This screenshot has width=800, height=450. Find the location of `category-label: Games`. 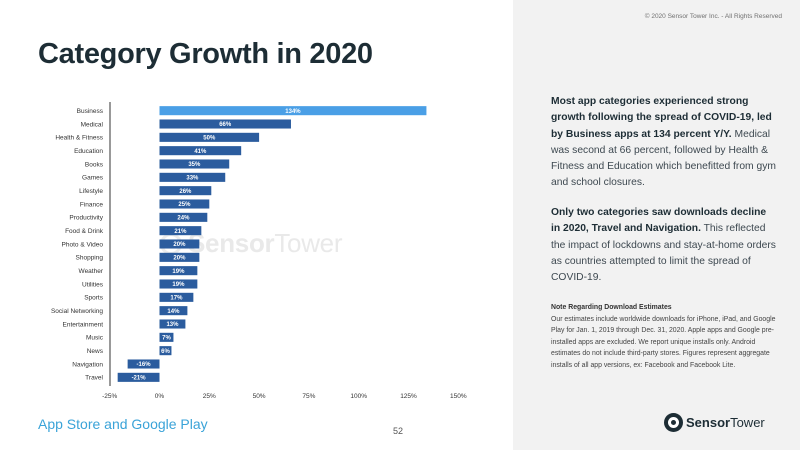

category-label: Games is located at coordinates (93, 178).